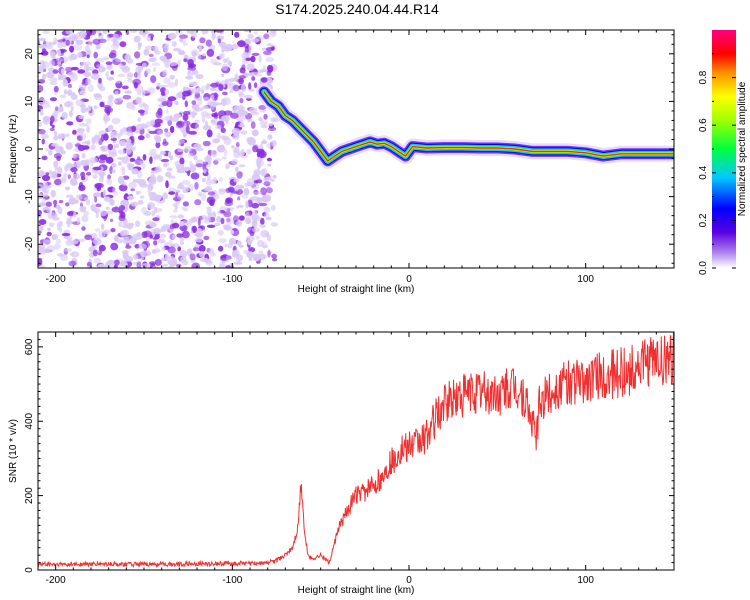 The width and height of the screenshot is (750, 600). What do you see at coordinates (29, 495) in the screenshot?
I see `snr-y-tick-label: 200` at bounding box center [29, 495].